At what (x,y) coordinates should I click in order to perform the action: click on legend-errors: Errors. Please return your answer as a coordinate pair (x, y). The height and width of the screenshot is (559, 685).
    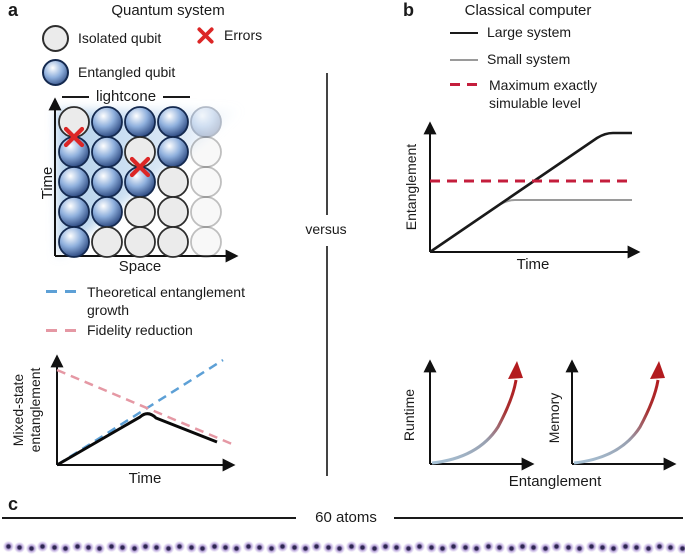
    Looking at the image, I should click on (229, 35).